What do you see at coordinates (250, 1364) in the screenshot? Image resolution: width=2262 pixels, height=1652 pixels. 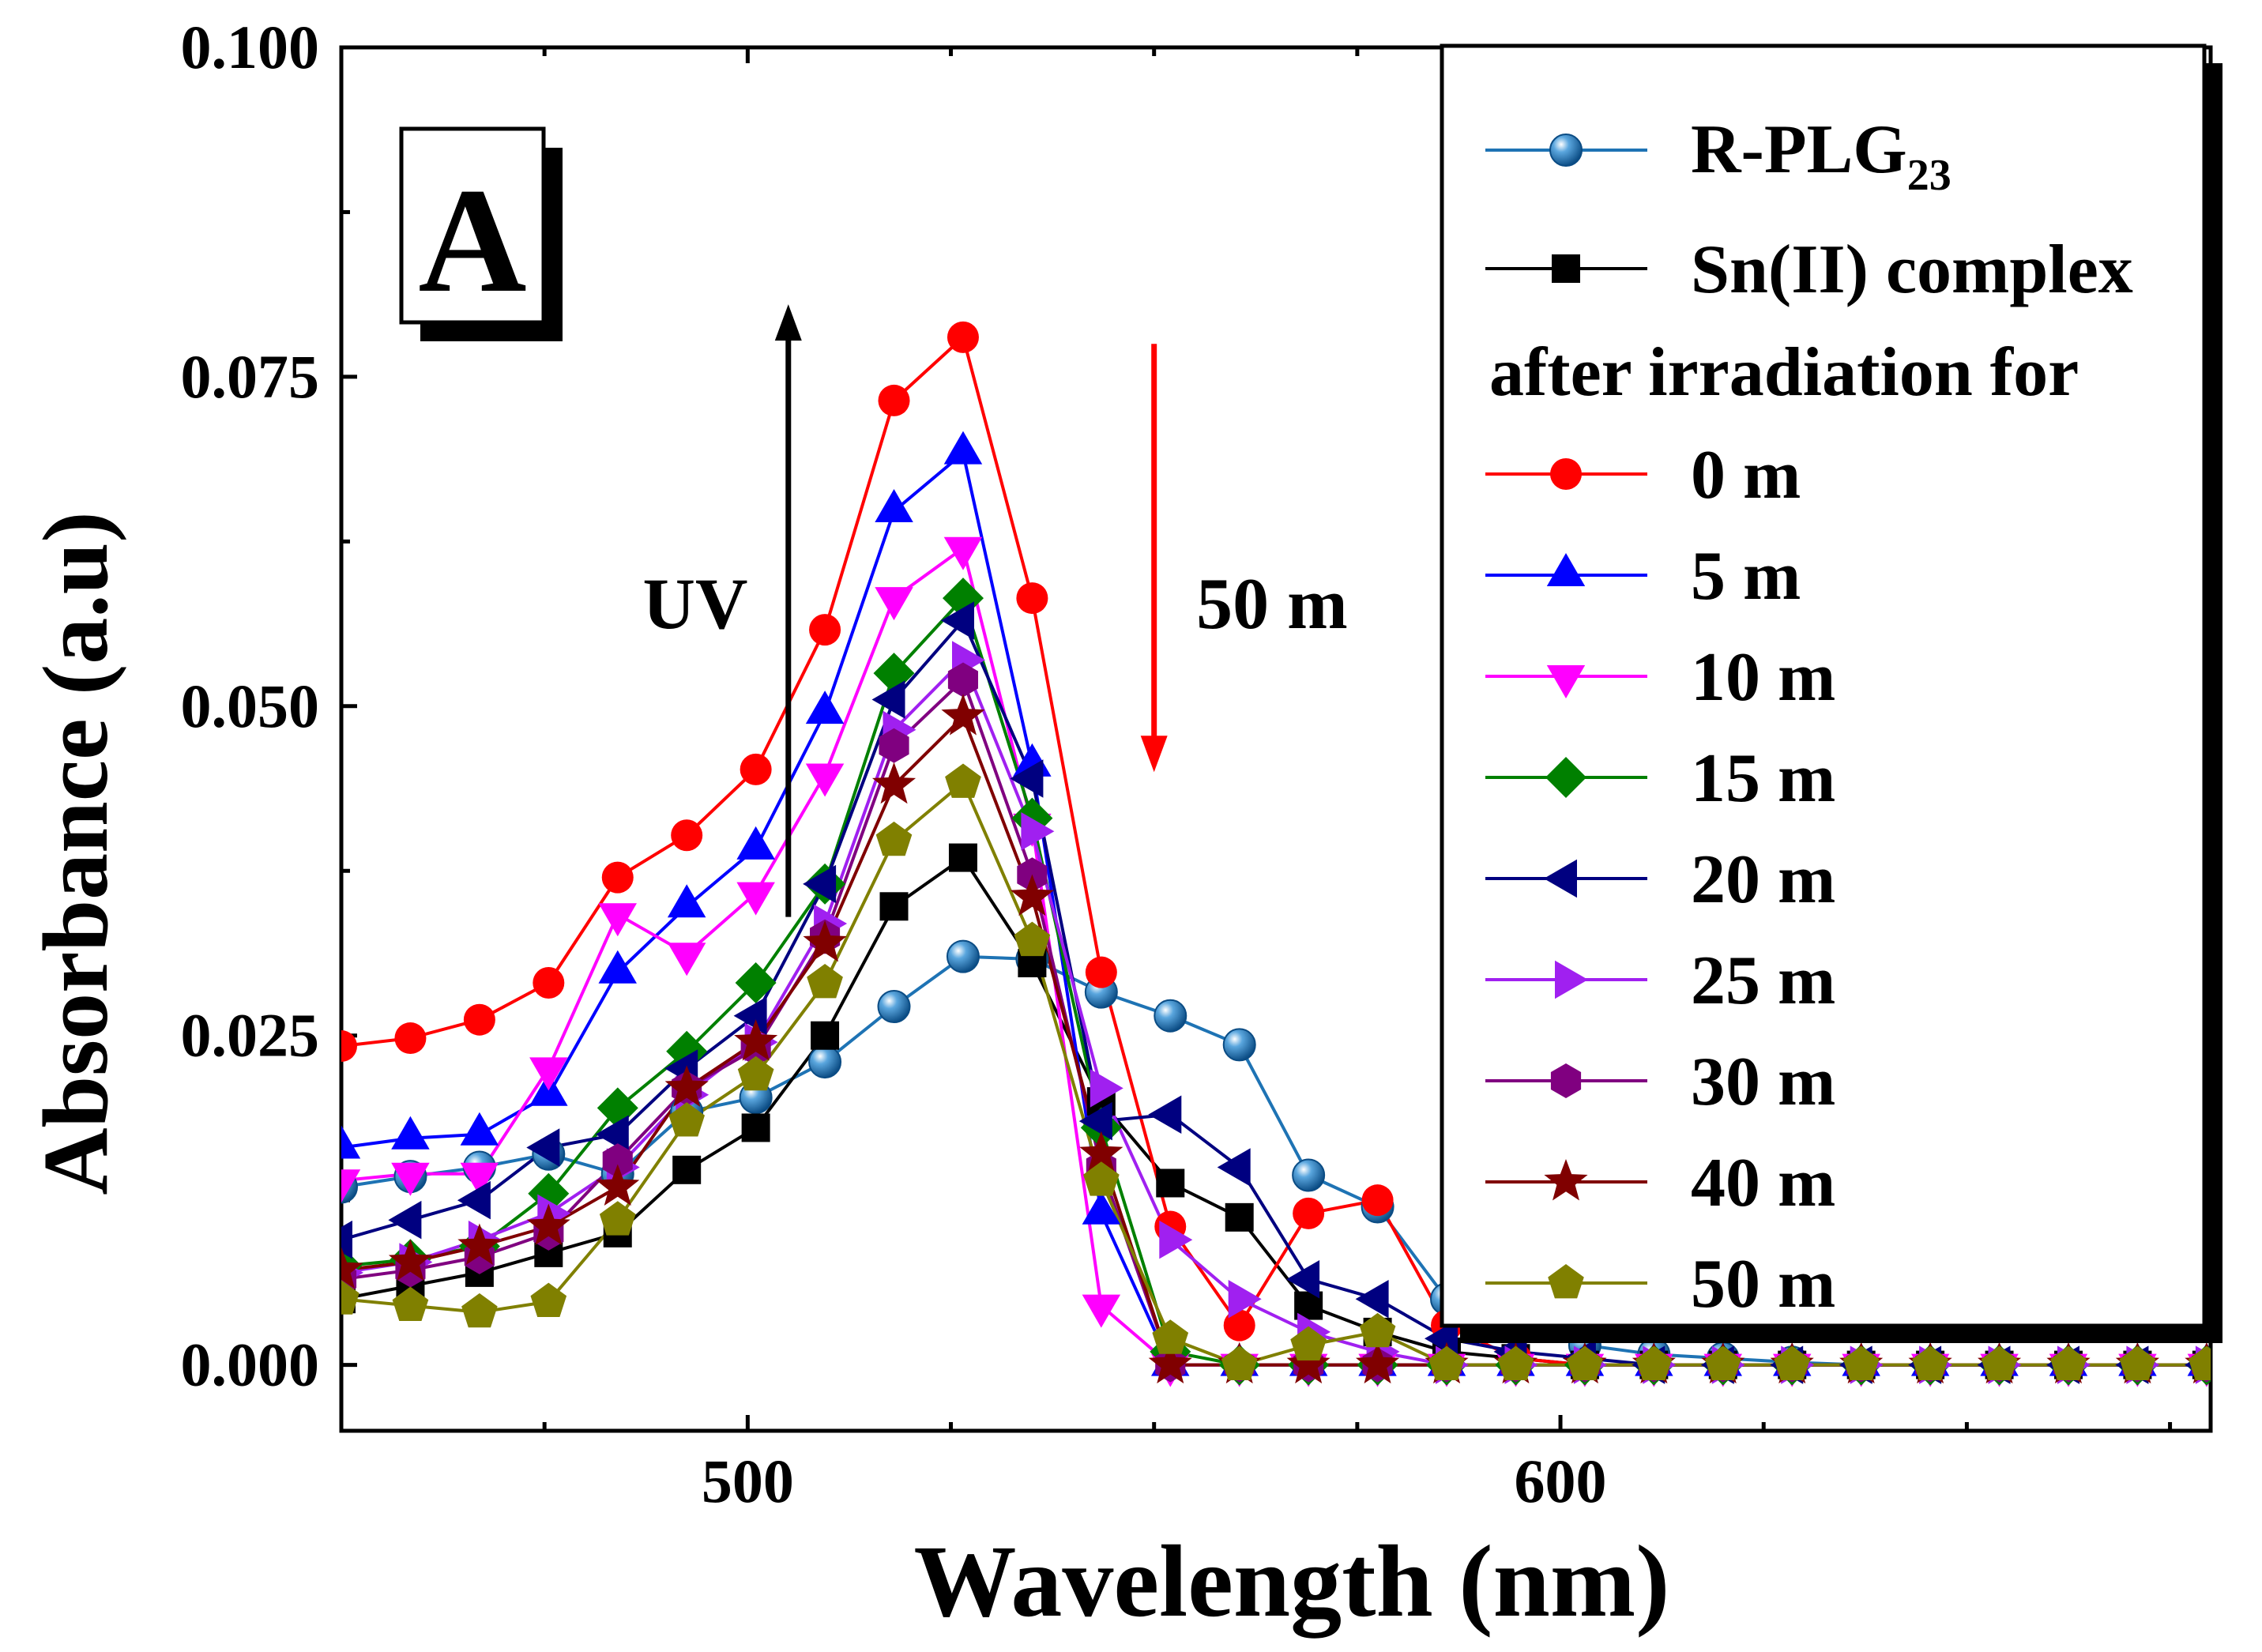 I see `y-tick-label: 0.000` at bounding box center [250, 1364].